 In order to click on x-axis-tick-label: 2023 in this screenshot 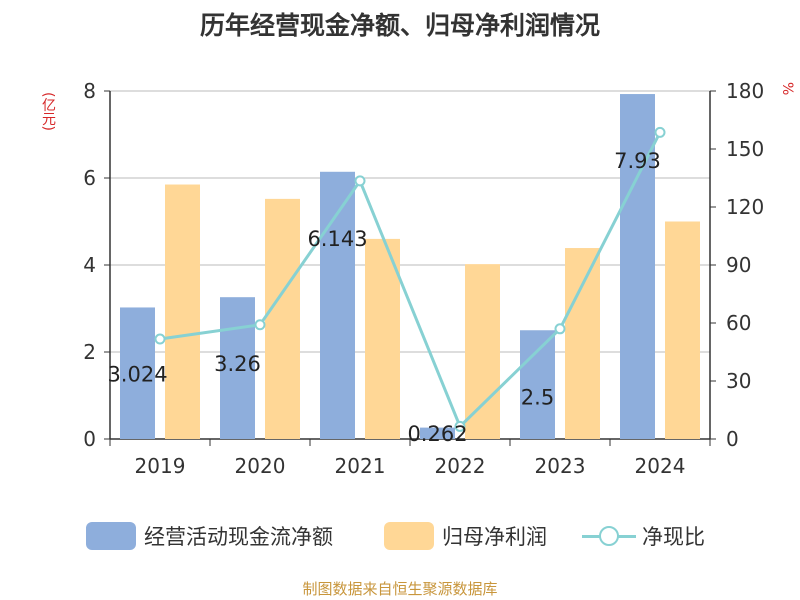, I will do `click(560, 466)`.